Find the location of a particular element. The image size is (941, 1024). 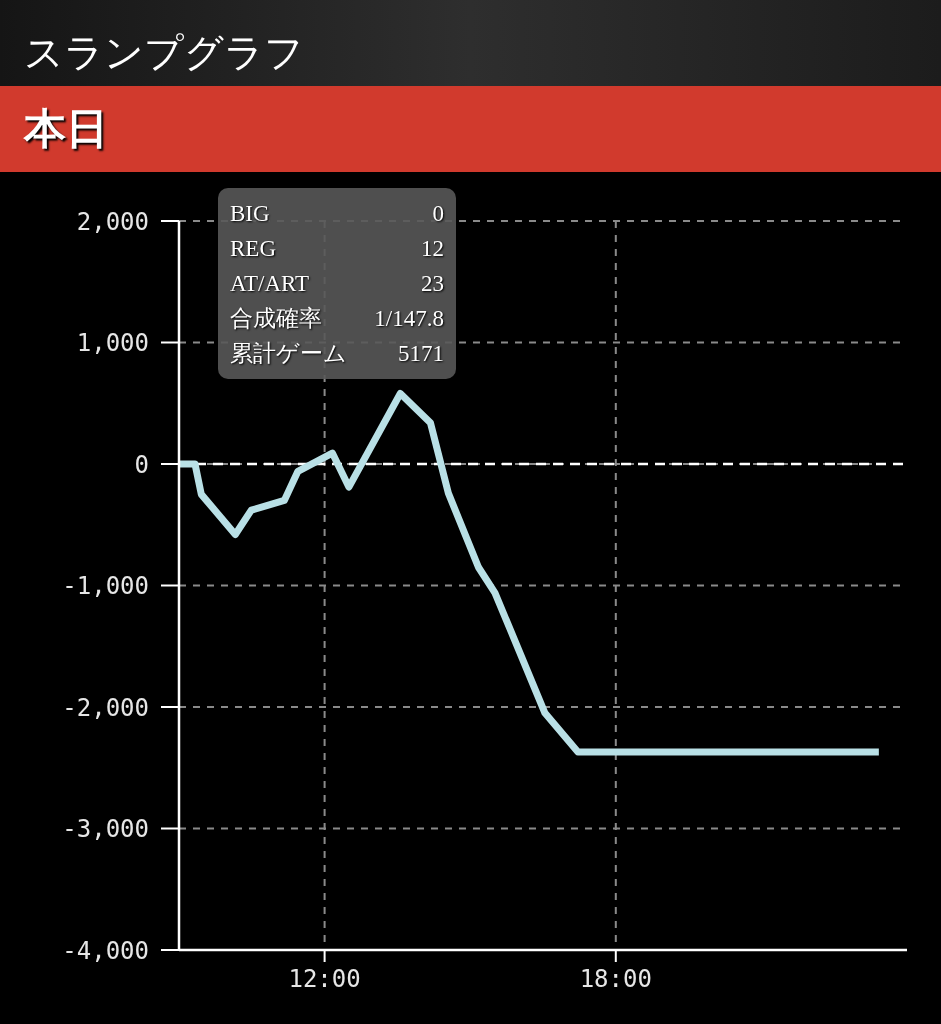

annotation: 5171 is located at coordinates (421, 354).